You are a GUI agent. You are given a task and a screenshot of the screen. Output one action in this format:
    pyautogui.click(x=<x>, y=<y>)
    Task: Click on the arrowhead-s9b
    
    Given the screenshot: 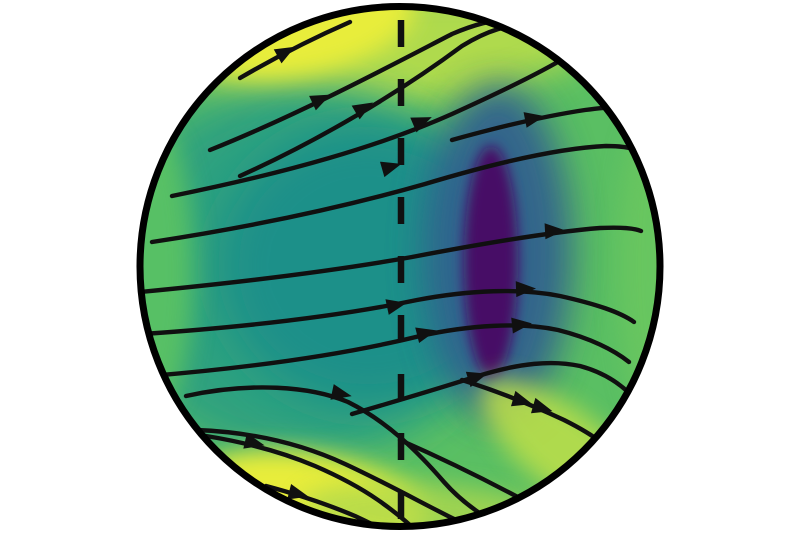 What is the action you would take?
    pyautogui.click(x=476, y=379)
    